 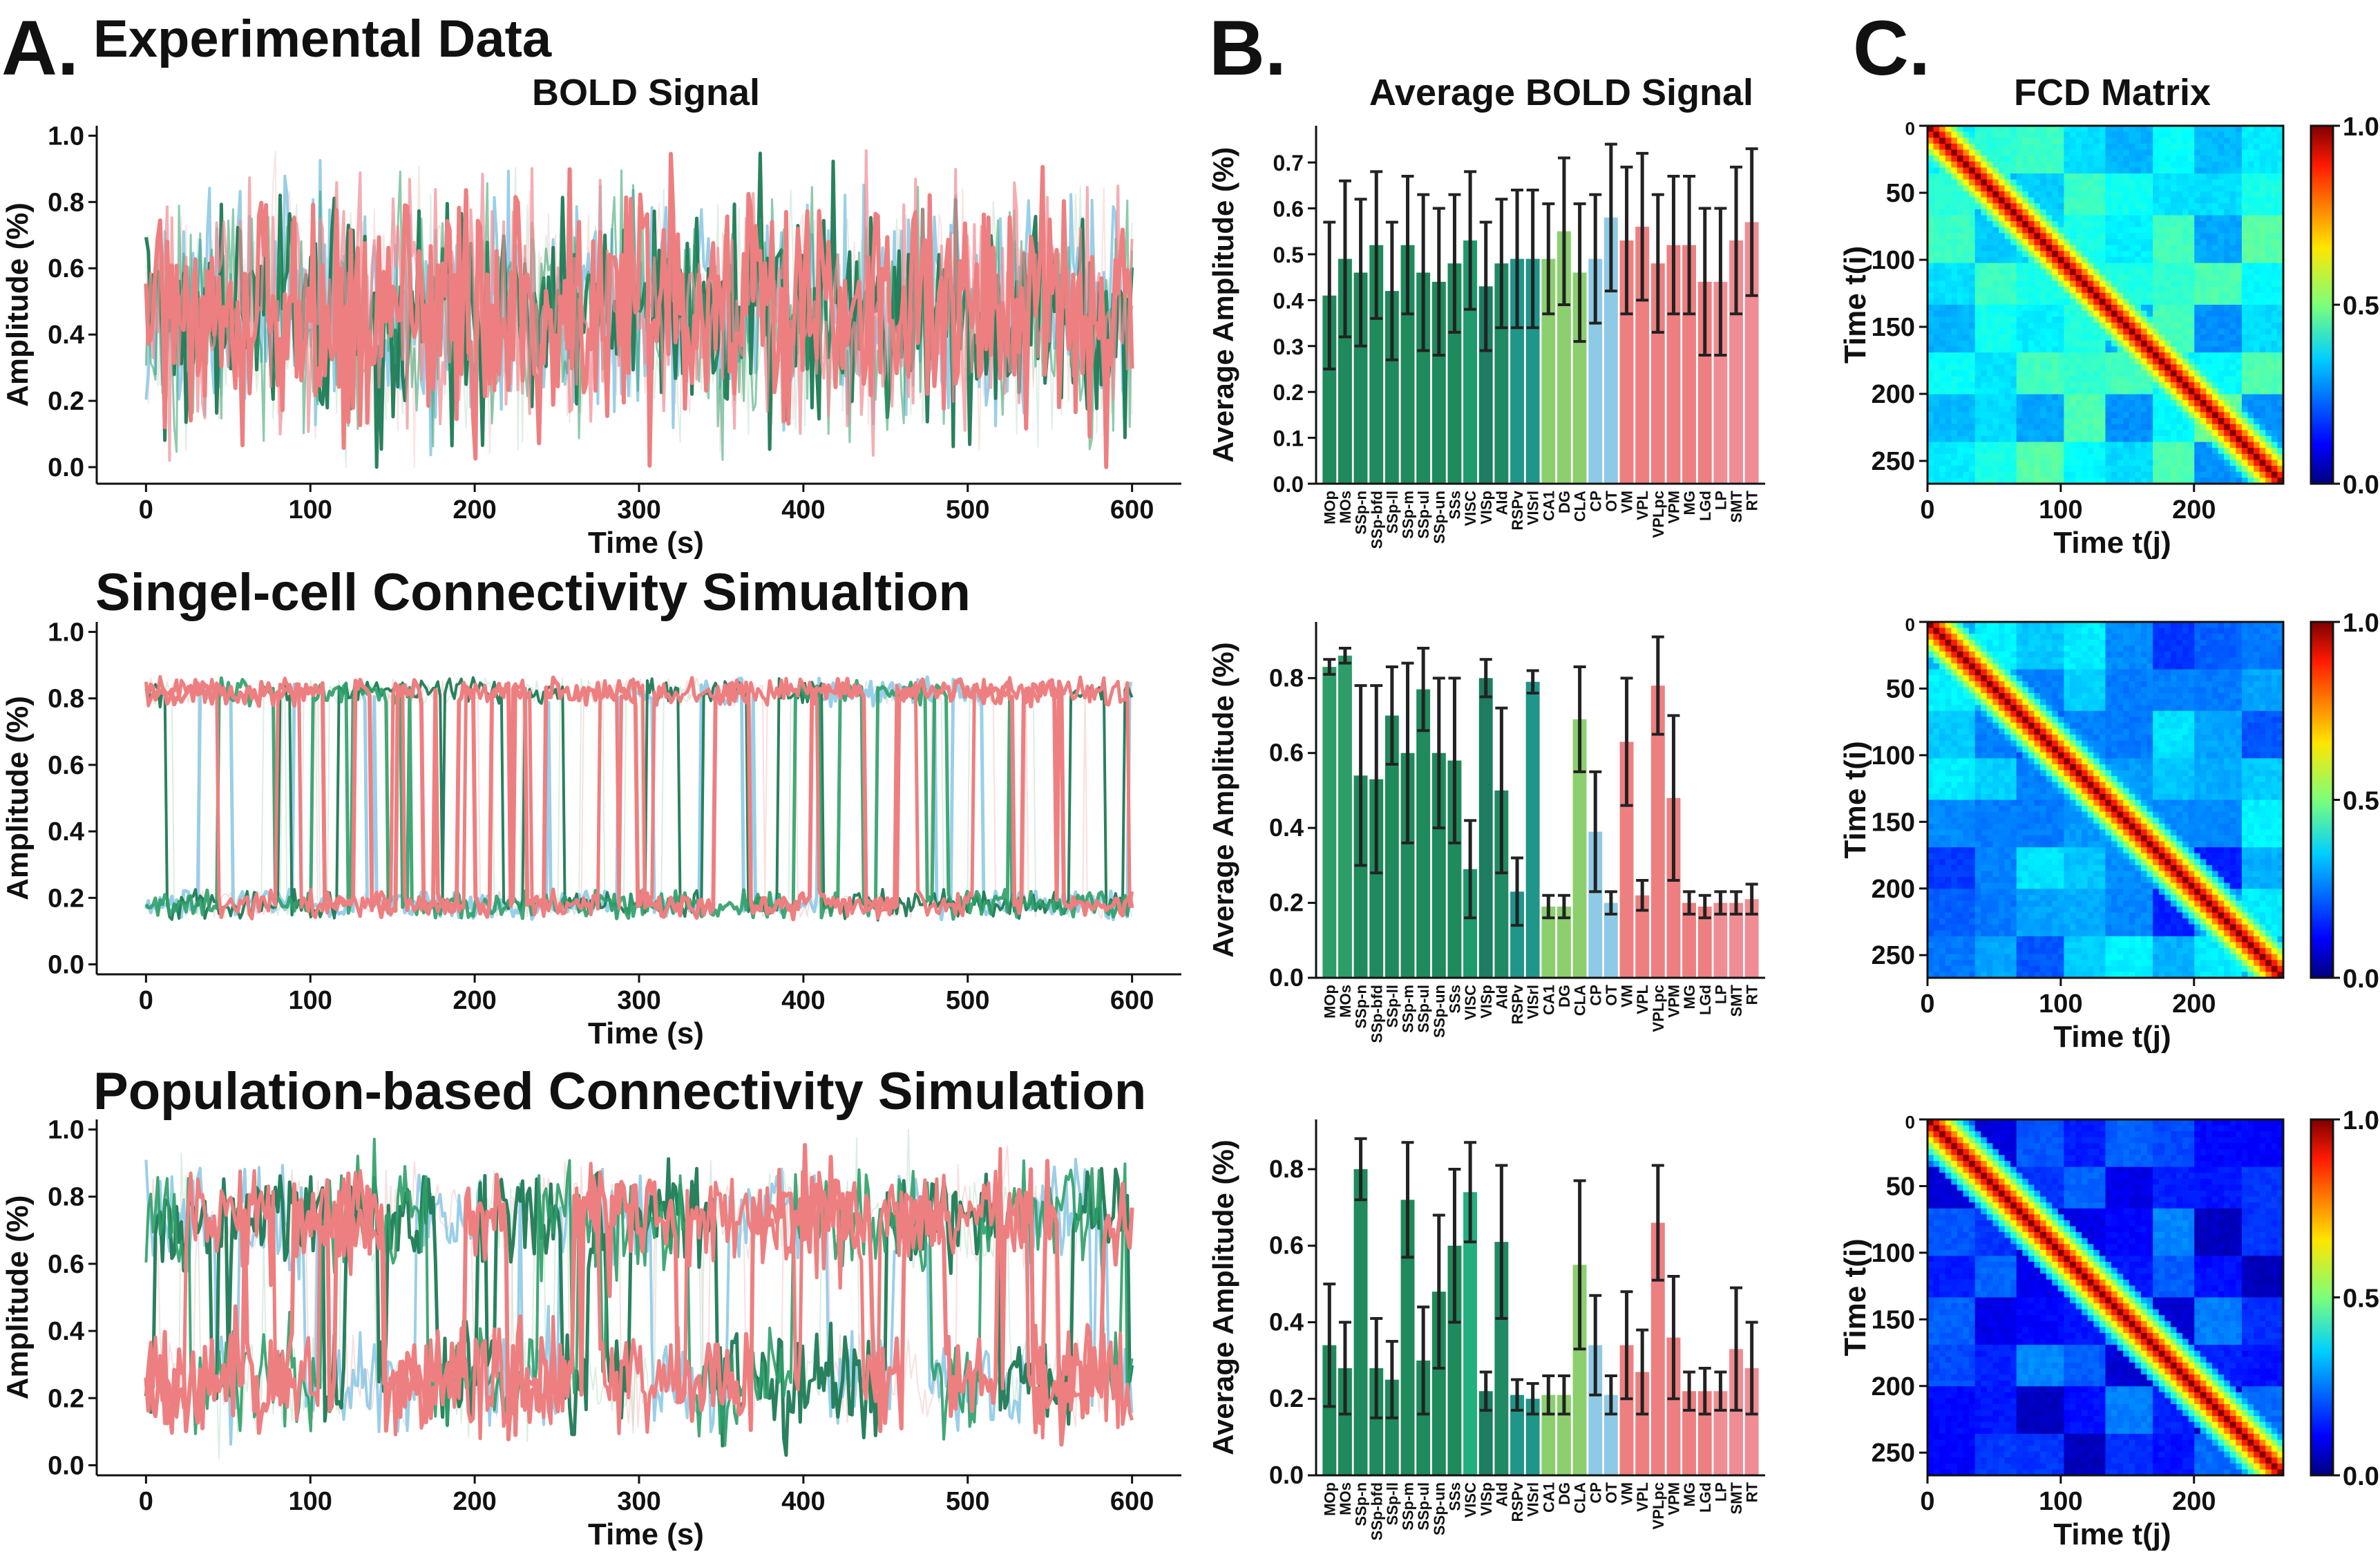 I want to click on y-tick-label: 0.6, so click(x=66, y=268).